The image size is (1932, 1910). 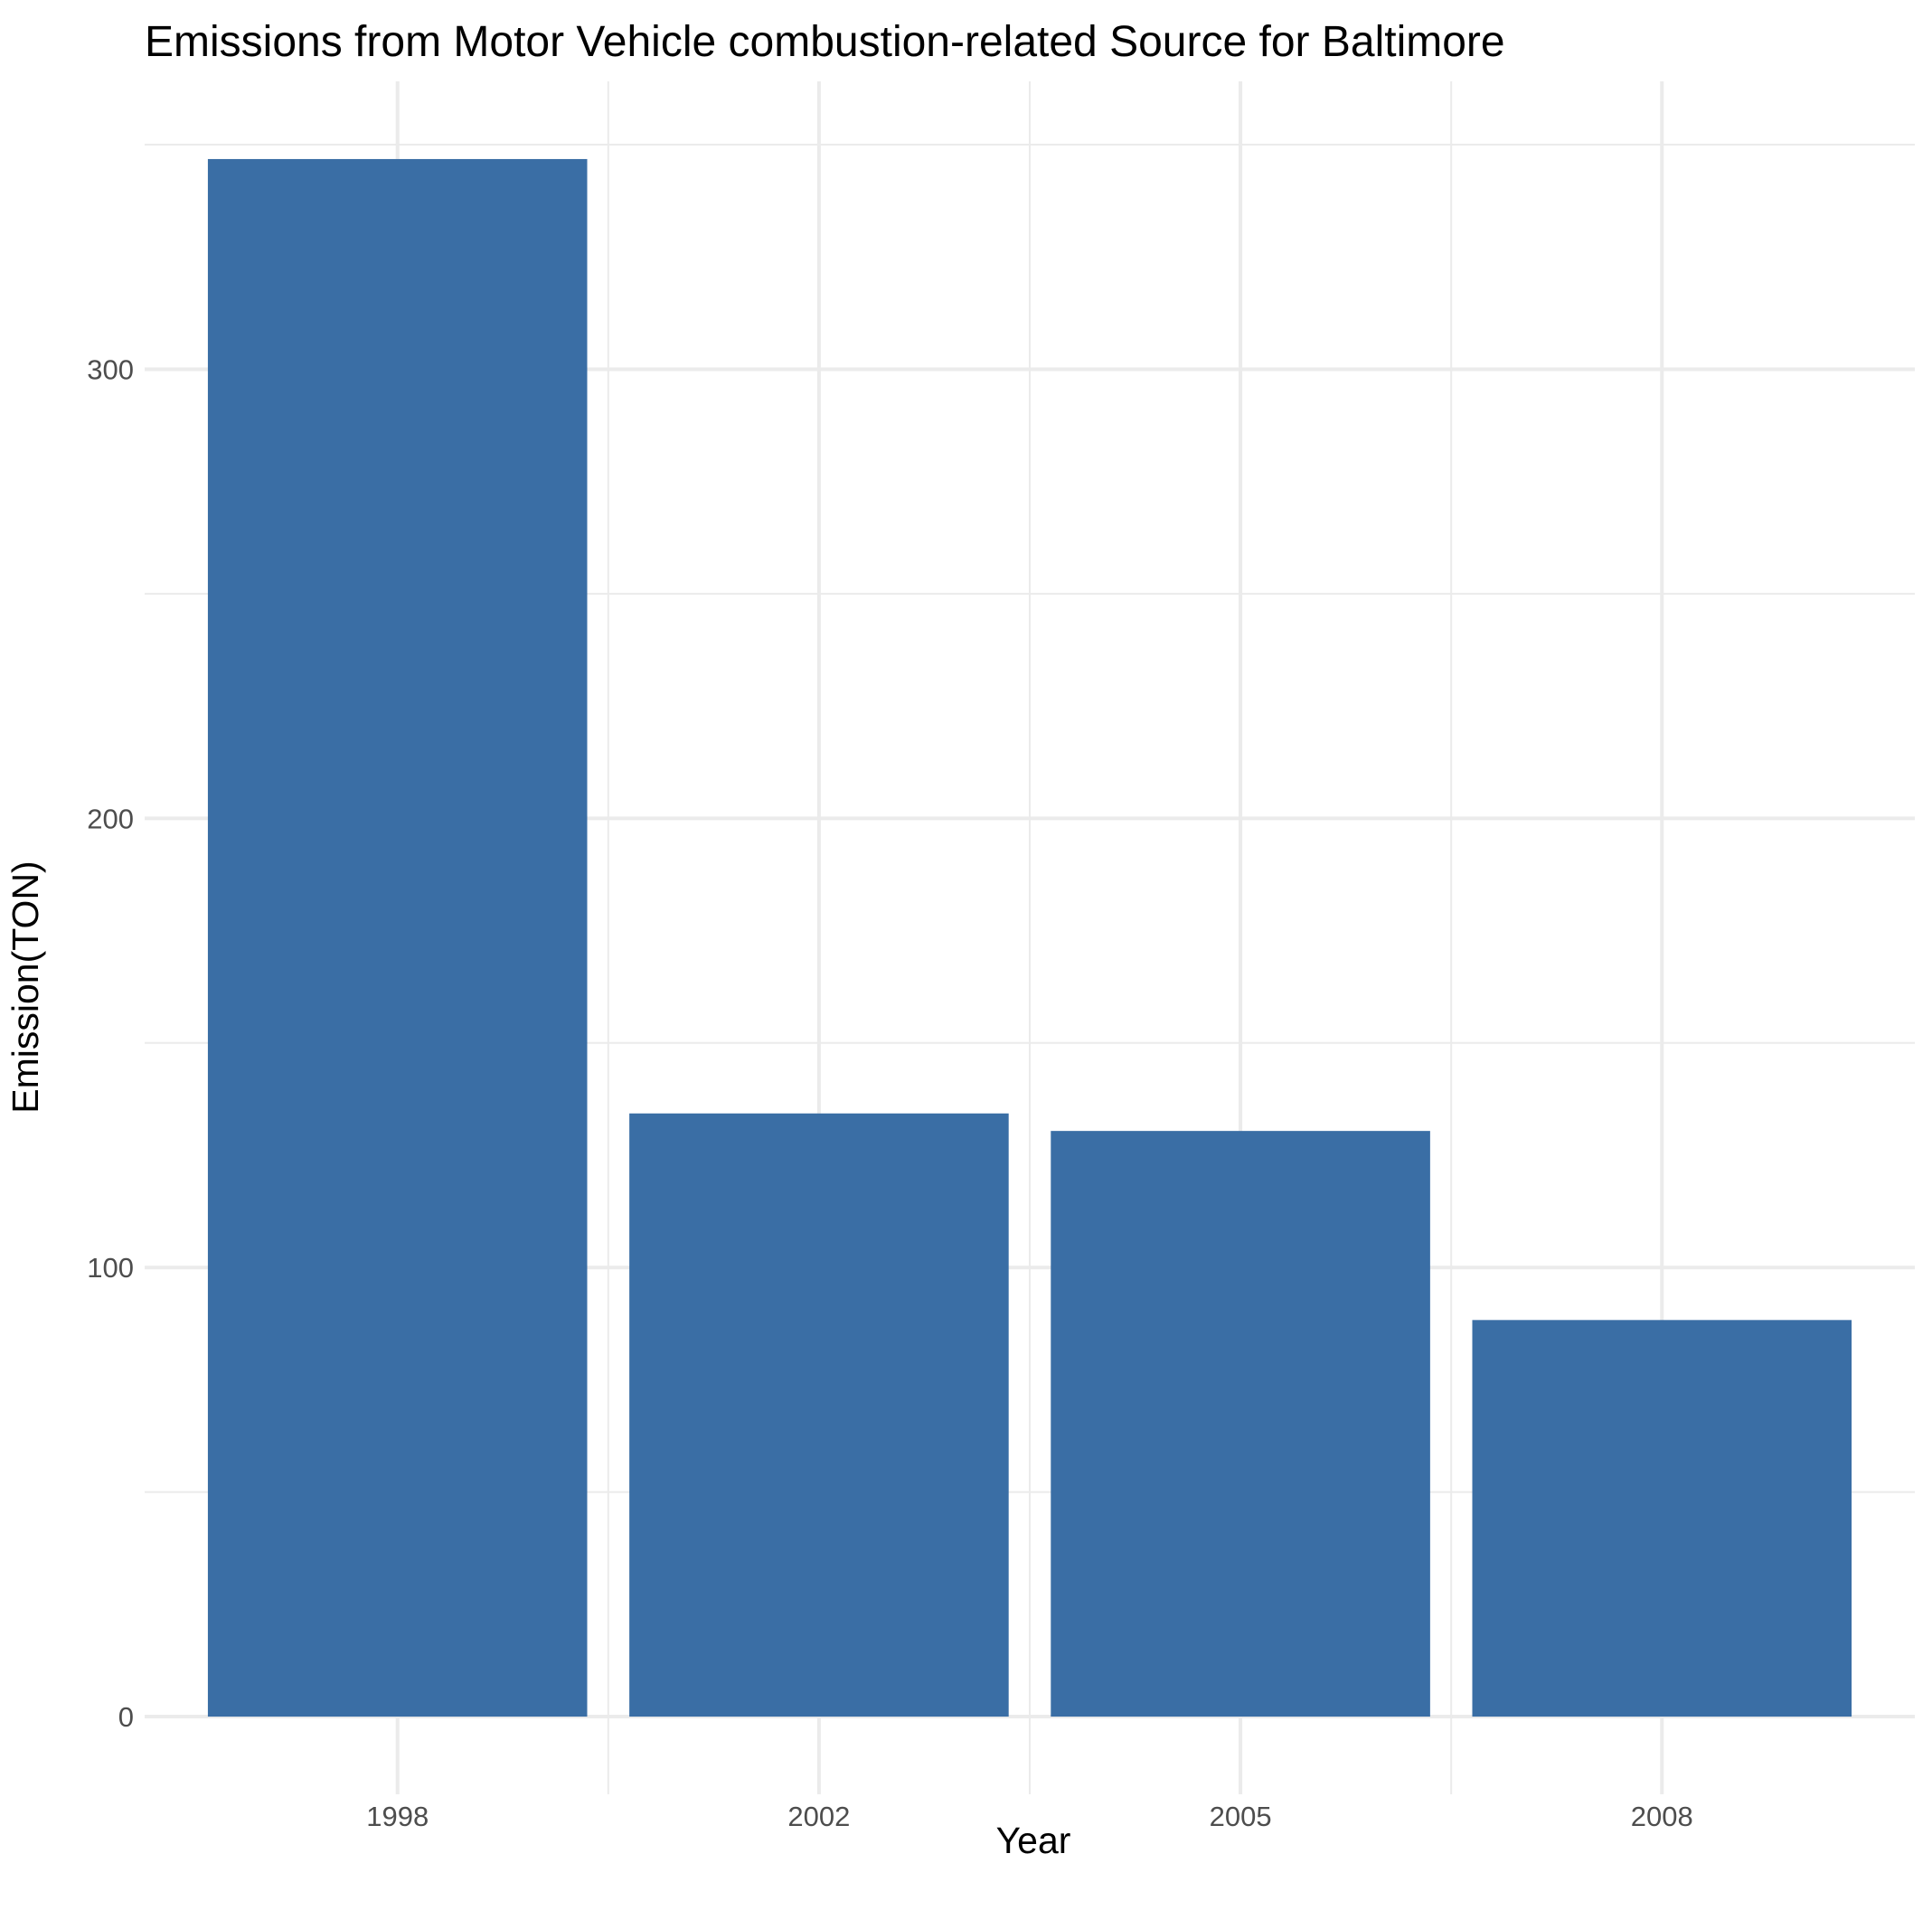 I want to click on y-tick-label: 200, so click(x=110, y=818).